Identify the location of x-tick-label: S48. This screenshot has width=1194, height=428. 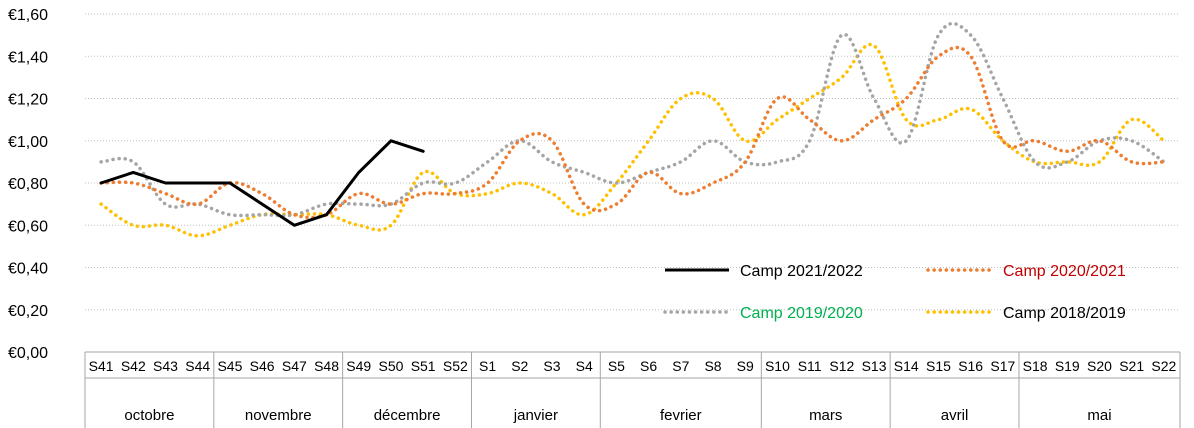
(326, 366).